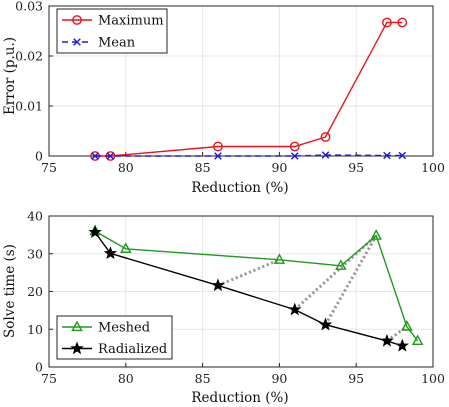 Image resolution: width=449 pixels, height=407 pixels. What do you see at coordinates (114, 337) in the screenshot?
I see `solve-time-chart-legend: Meshed Radialized` at bounding box center [114, 337].